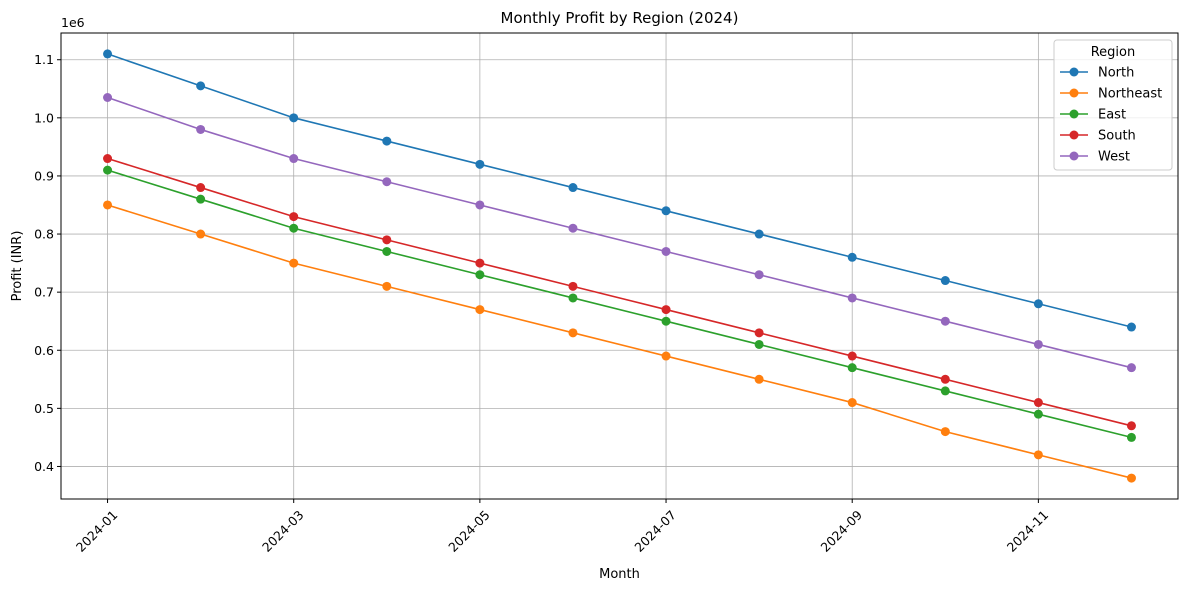 This screenshot has height=590, width=1190. What do you see at coordinates (44, 350) in the screenshot?
I see `y-tick-label: 0.6` at bounding box center [44, 350].